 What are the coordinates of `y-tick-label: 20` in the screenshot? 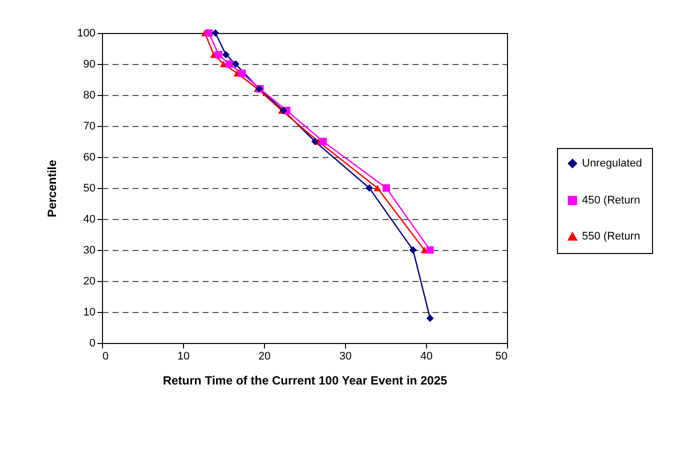 It's located at (89, 282).